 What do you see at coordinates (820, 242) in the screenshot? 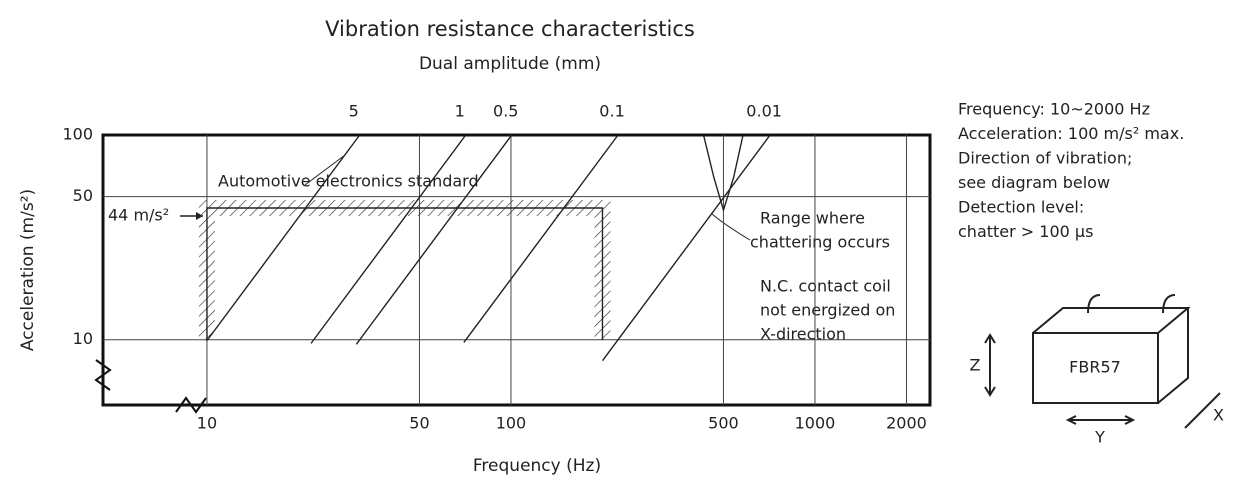
I see `annotation: chattering occurs` at bounding box center [820, 242].